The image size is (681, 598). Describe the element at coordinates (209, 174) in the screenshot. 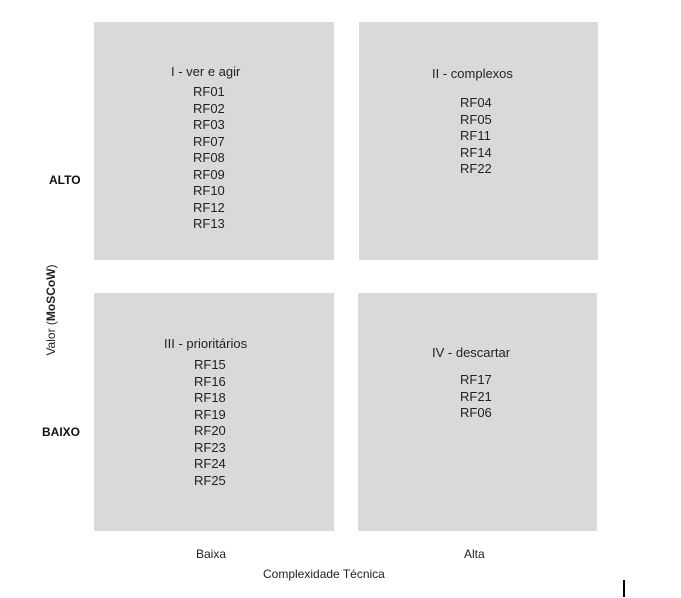

I see `list-item: RF09` at that location.